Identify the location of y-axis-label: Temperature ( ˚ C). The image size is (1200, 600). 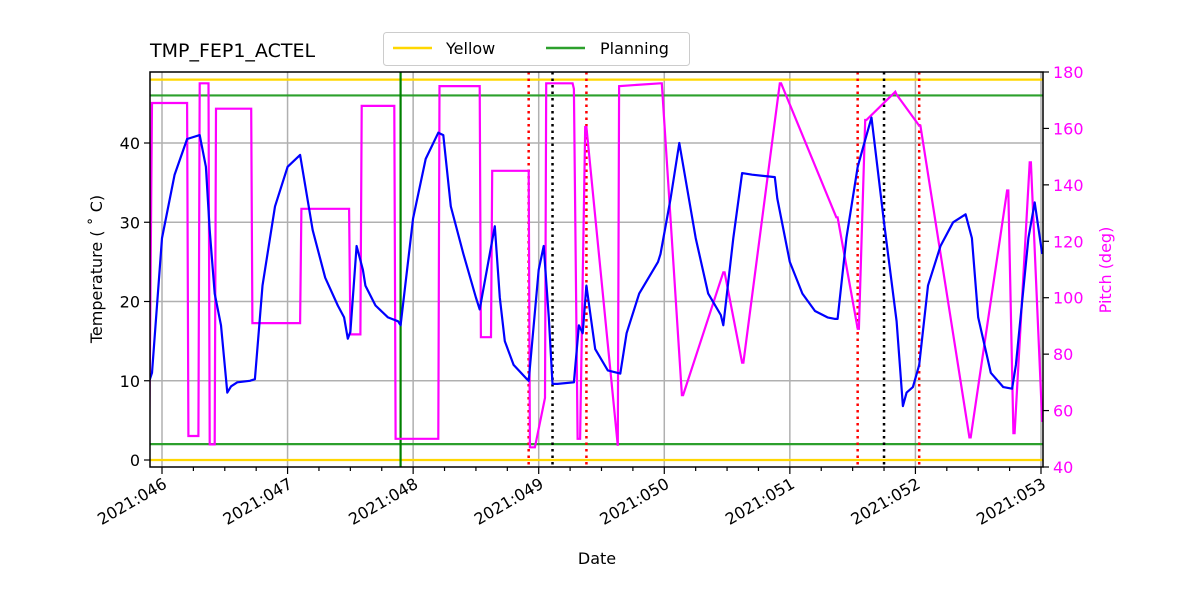
(96, 269).